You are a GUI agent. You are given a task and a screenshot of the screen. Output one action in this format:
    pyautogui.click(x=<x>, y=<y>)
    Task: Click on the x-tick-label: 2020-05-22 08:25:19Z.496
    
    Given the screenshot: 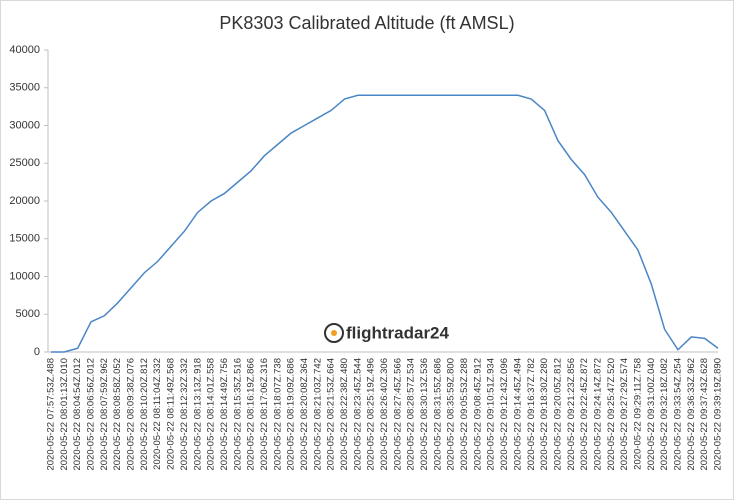 What is the action you would take?
    pyautogui.click(x=371, y=414)
    